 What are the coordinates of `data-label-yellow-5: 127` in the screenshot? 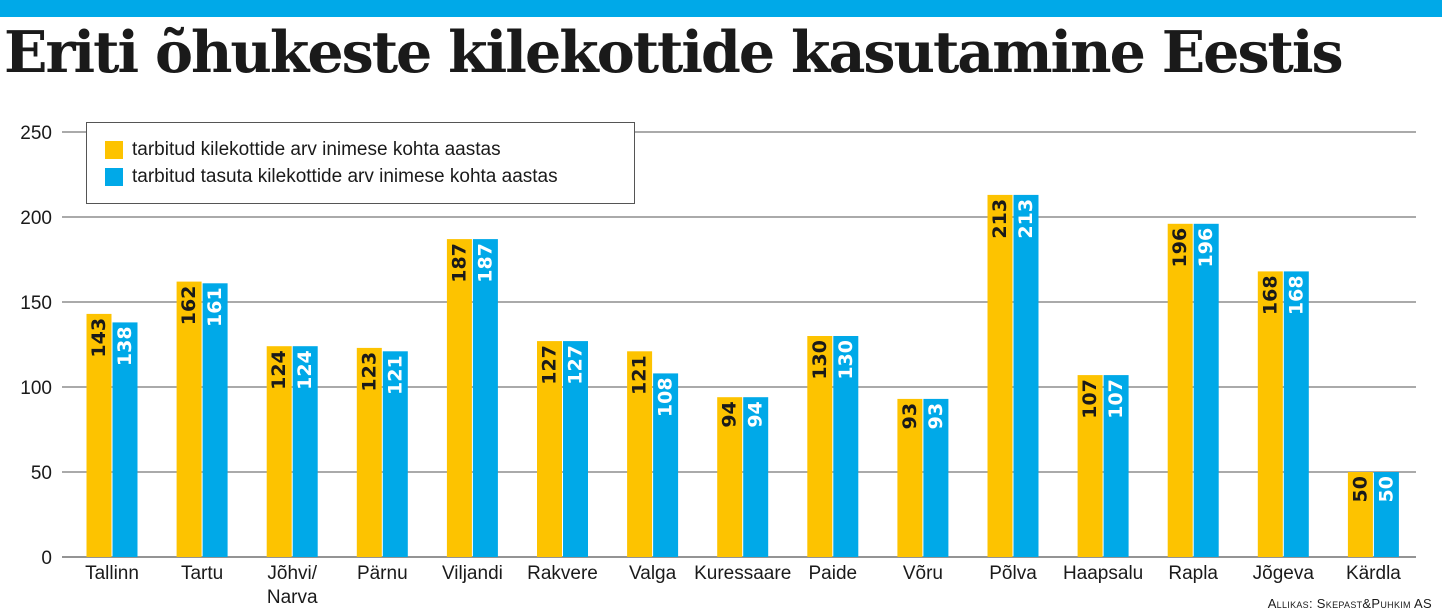 It's located at (550, 365).